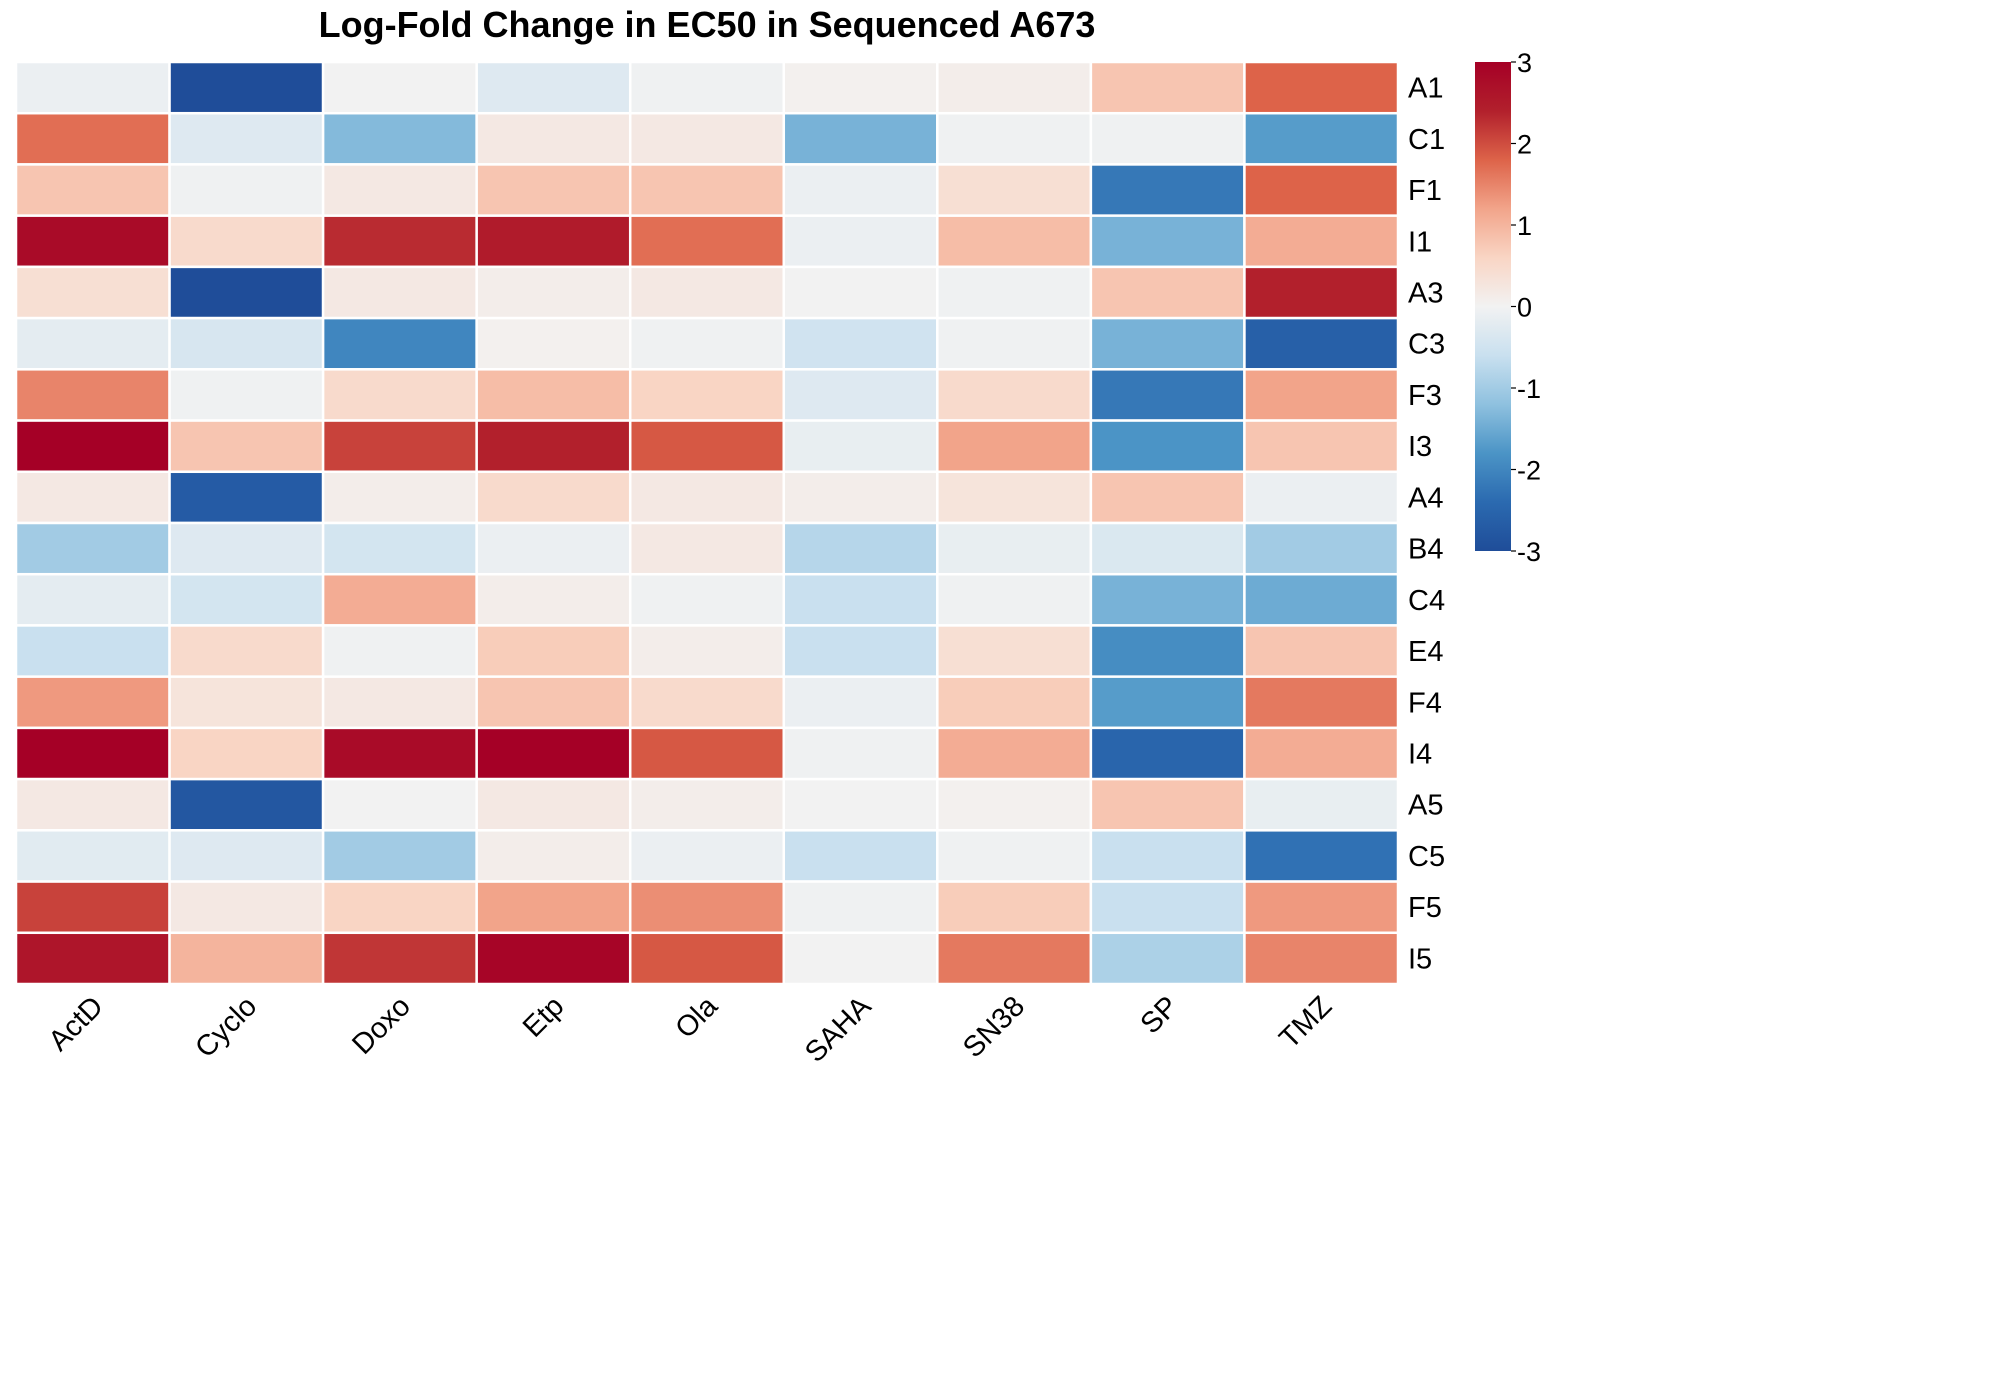 This screenshot has width=2000, height=1400. What do you see at coordinates (860, 87) in the screenshot?
I see `cell-a1-saha` at bounding box center [860, 87].